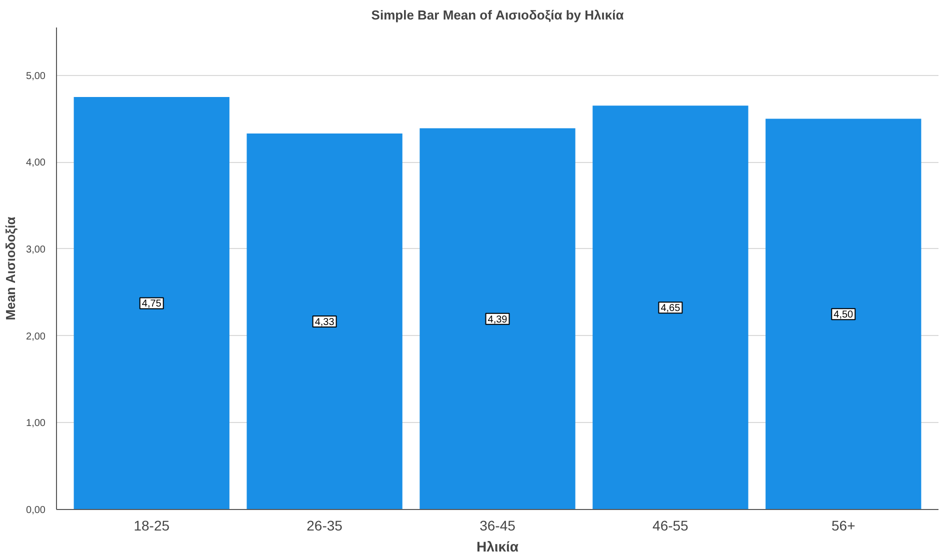  Describe the element at coordinates (670, 308) in the screenshot. I see `data-label: 4,65` at that location.